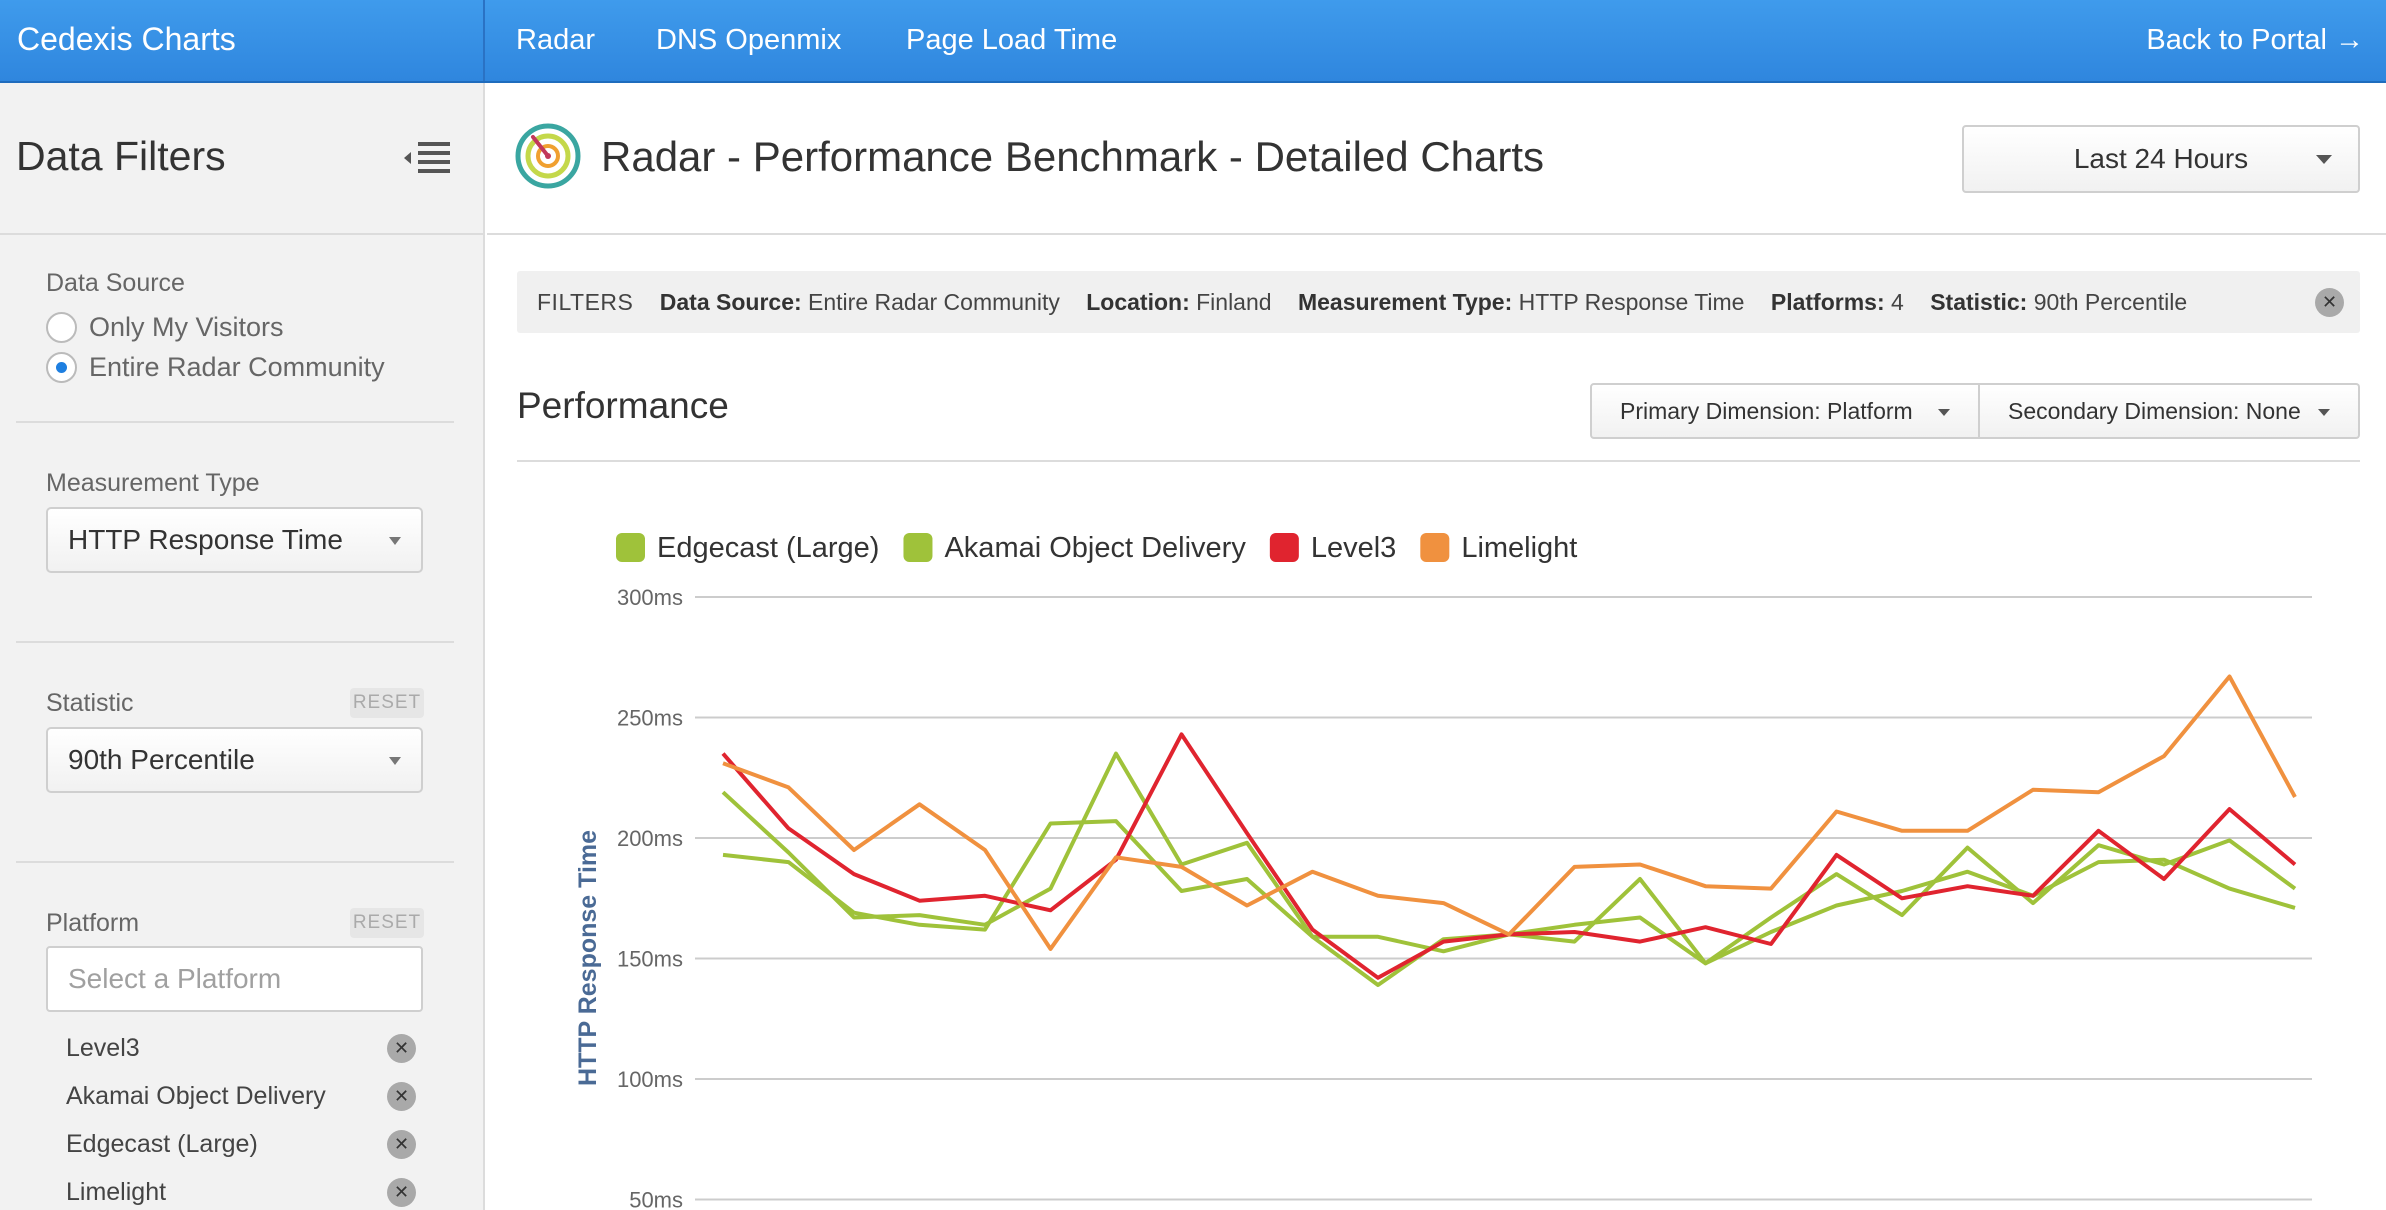 This screenshot has width=2386, height=1210. Describe the element at coordinates (1179, 302) in the screenshot. I see `filter-location: Location: Finland` at that location.